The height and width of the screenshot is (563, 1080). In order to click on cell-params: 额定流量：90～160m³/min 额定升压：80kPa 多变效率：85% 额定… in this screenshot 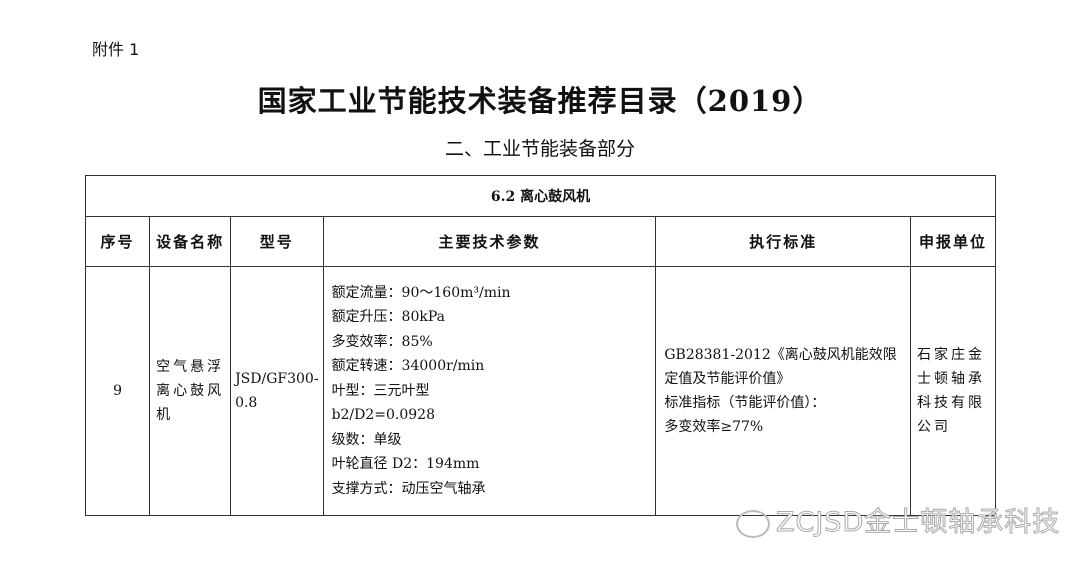, I will do `click(489, 391)`.